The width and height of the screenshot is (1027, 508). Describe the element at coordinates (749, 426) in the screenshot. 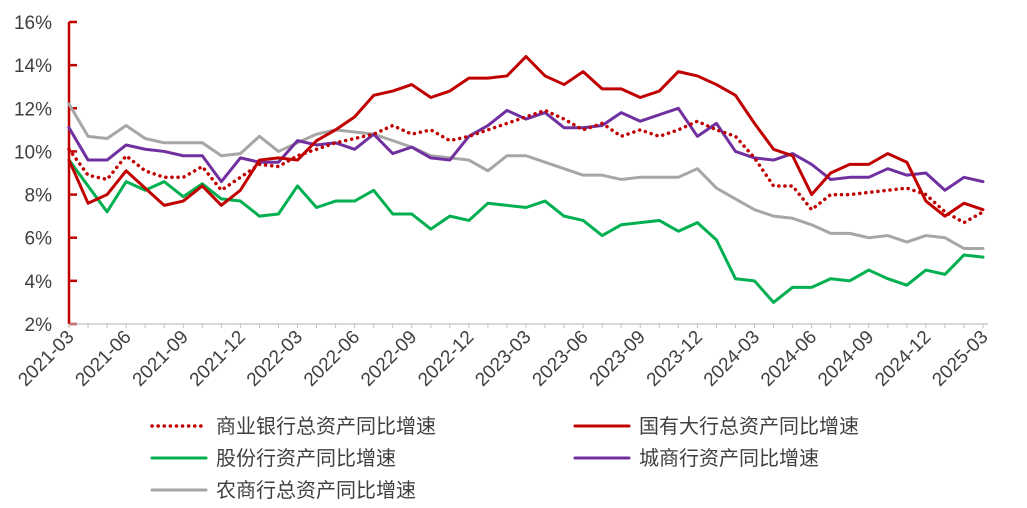

I see `legend-label: 国有大行总资产同比增速` at that location.